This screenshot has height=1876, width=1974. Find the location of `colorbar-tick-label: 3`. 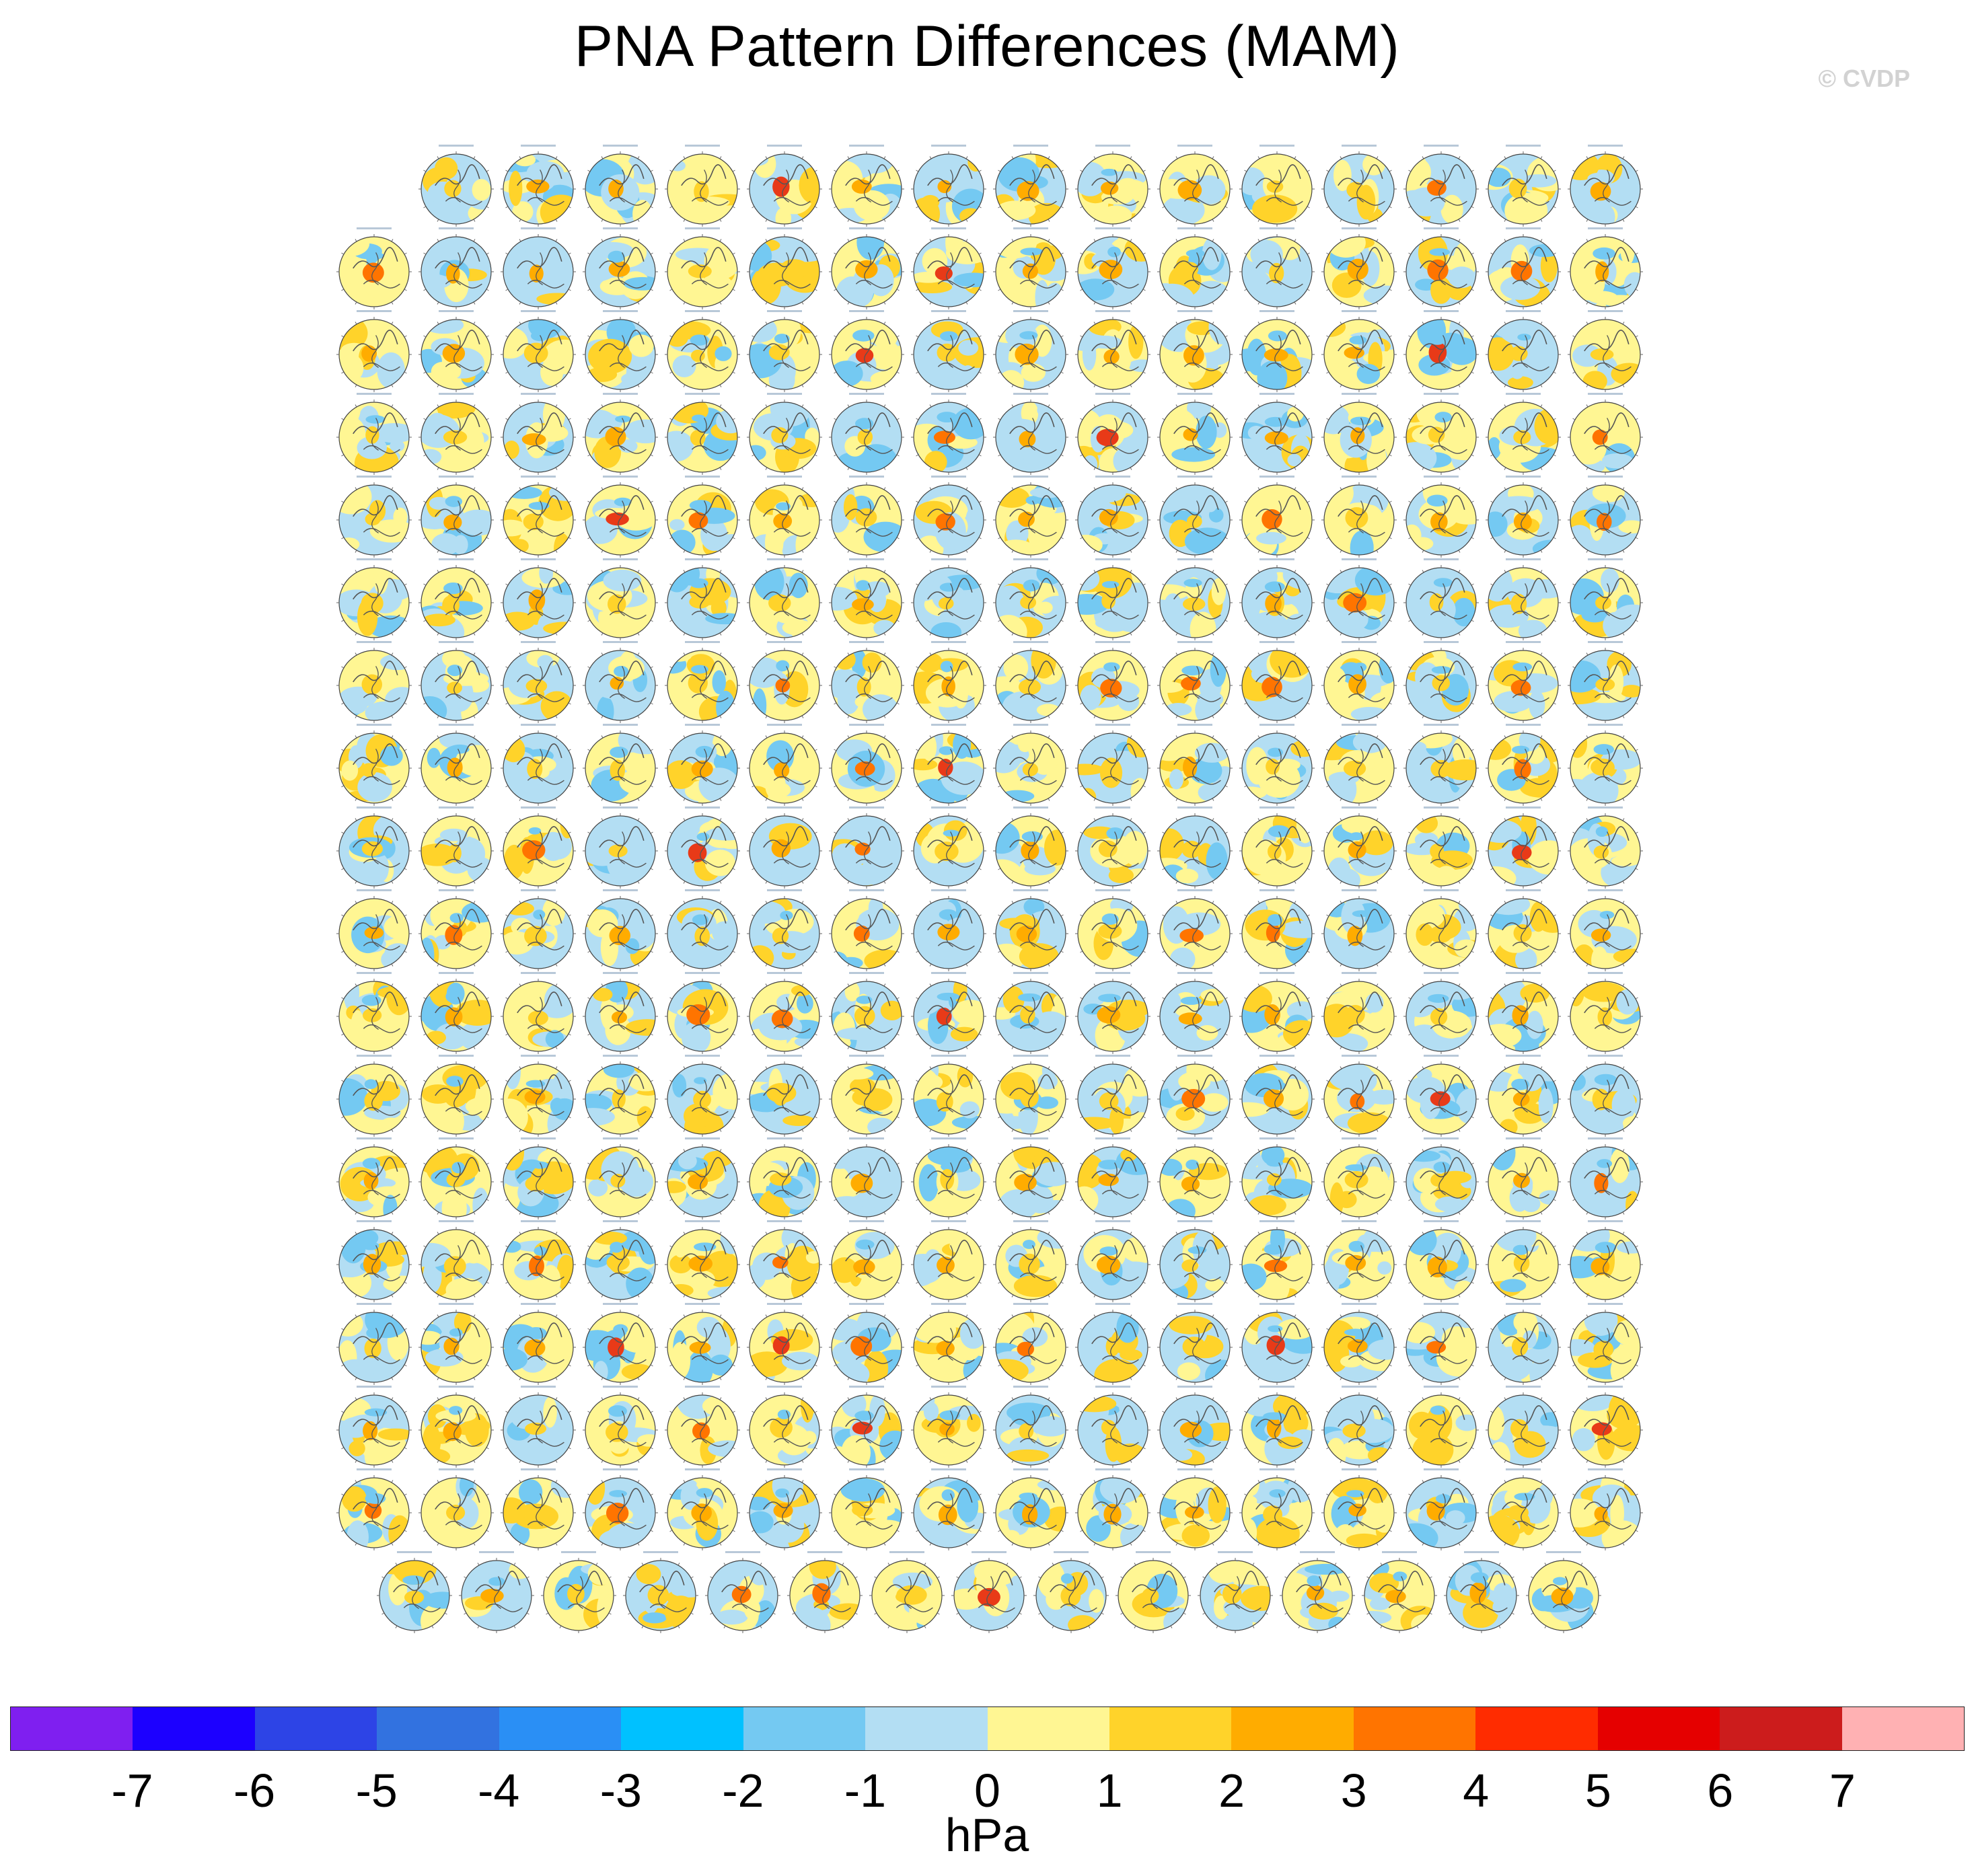

colorbar-tick-label: 3 is located at coordinates (1353, 1791).